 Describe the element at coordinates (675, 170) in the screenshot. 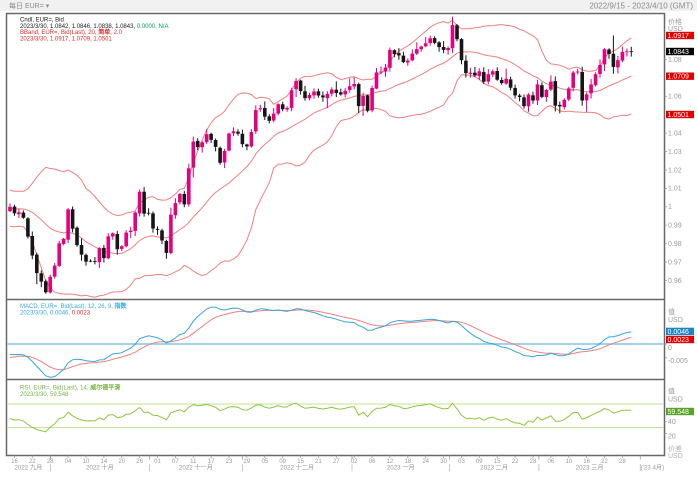

I see `svg-text: 1.02` at that location.